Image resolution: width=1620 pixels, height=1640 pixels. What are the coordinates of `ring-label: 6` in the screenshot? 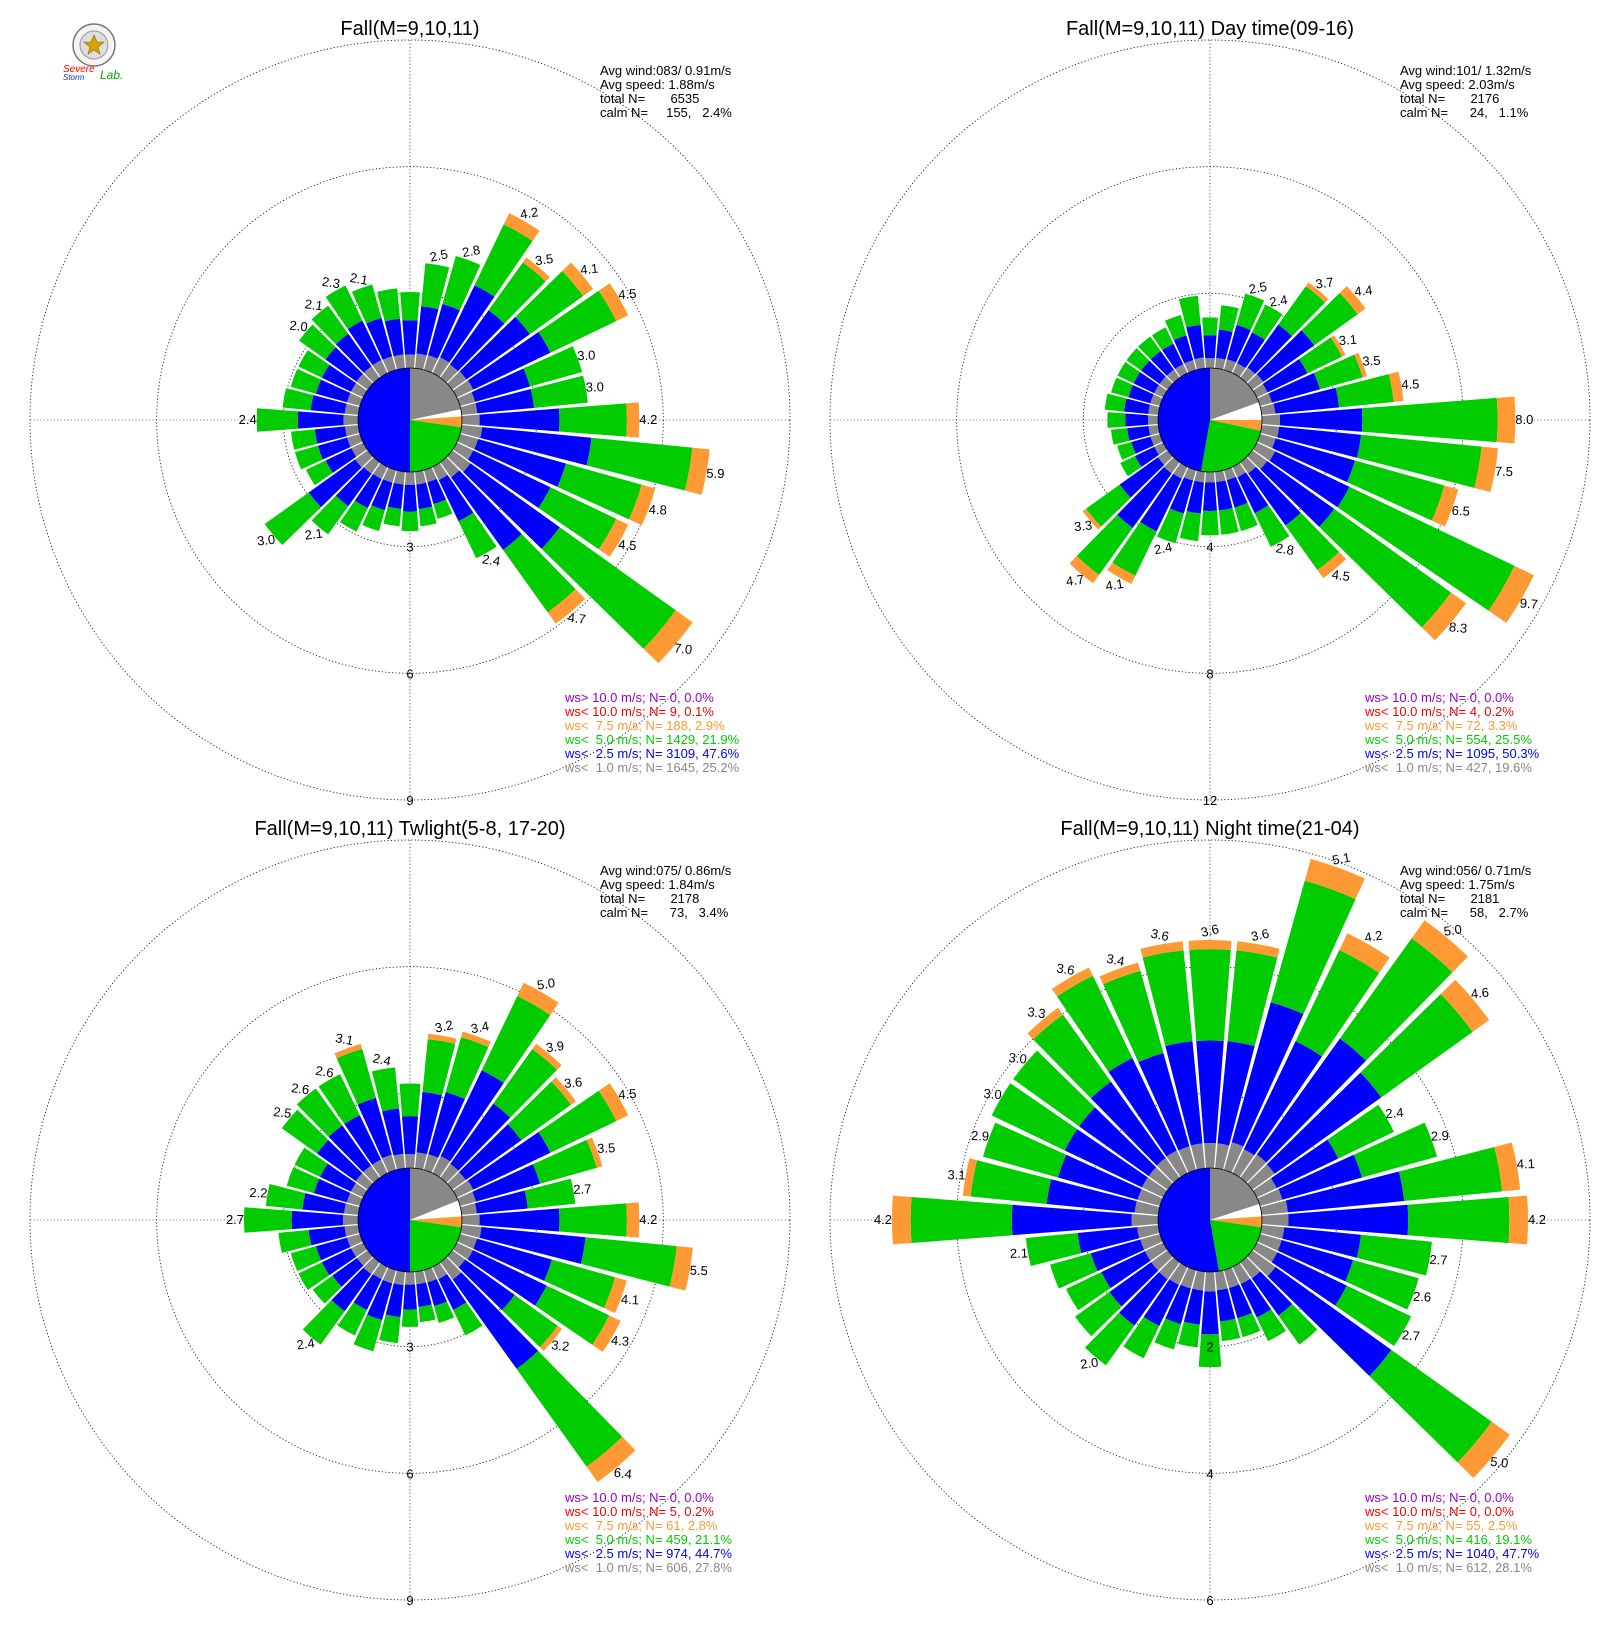 It's located at (409, 1473).